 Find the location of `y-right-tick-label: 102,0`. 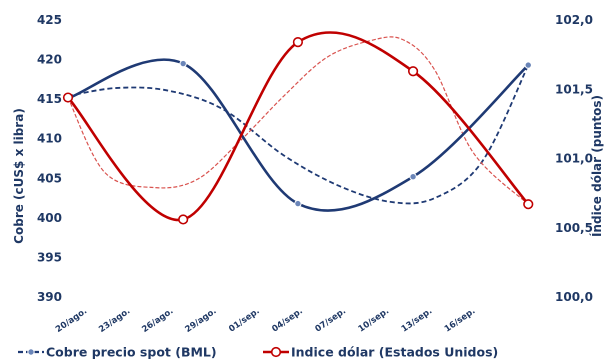

y-right-tick-label: 102,0 is located at coordinates (574, 20).